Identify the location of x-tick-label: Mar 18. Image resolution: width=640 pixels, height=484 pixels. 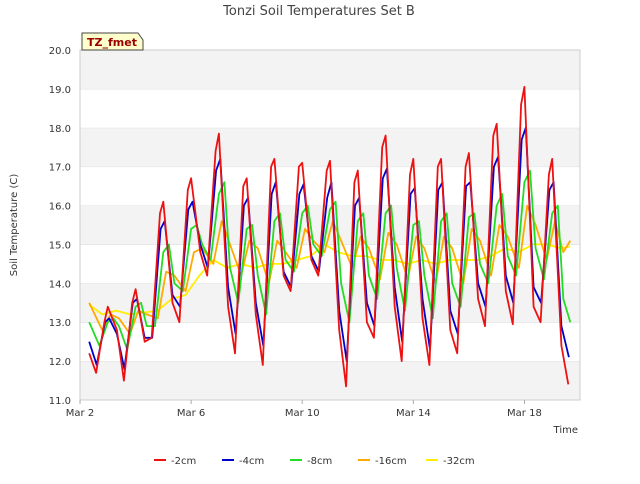
(524, 413).